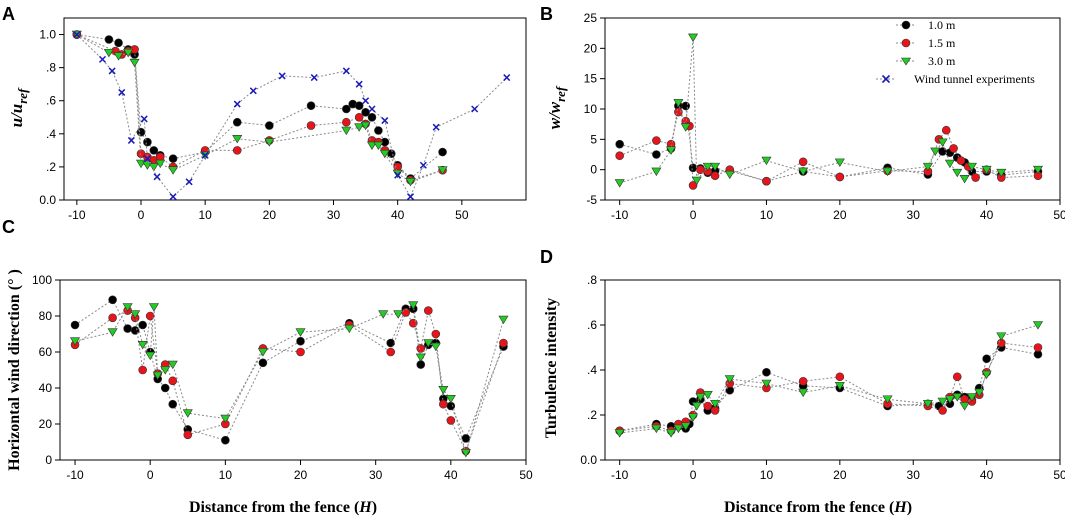  What do you see at coordinates (914, 215) in the screenshot?
I see `panel-b-xtick-label: 30` at bounding box center [914, 215].